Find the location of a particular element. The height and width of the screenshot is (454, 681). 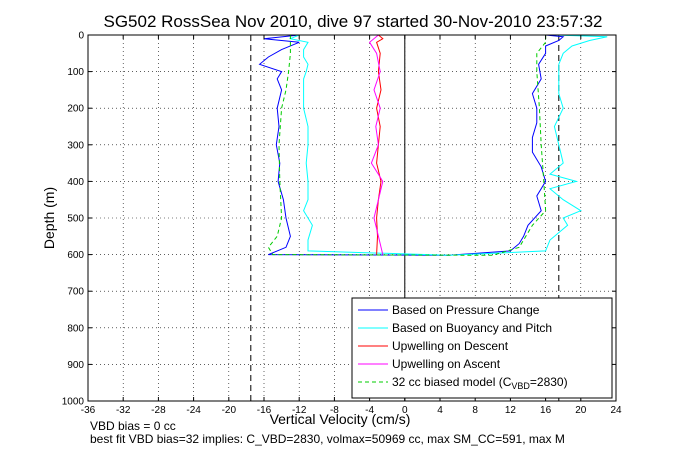

y-tick-label: 100 is located at coordinates (75, 72).